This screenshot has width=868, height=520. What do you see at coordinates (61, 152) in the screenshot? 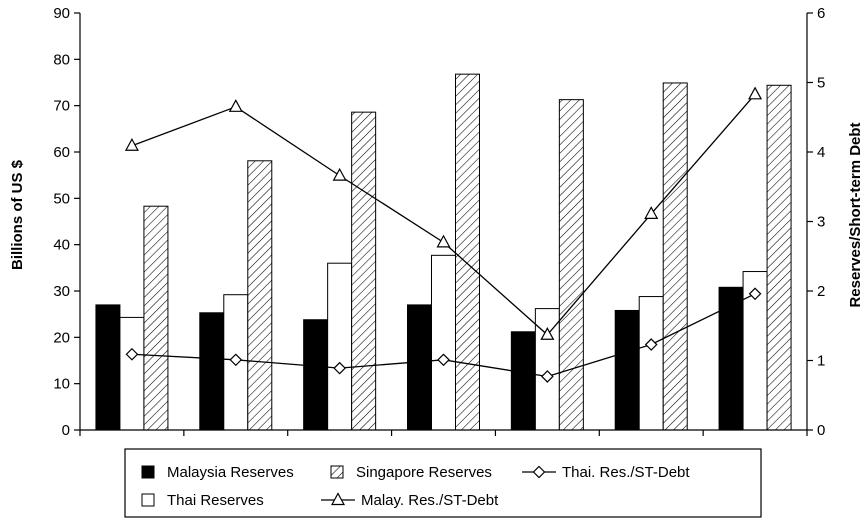
I see `y-tick-label-left: 60` at bounding box center [61, 152].